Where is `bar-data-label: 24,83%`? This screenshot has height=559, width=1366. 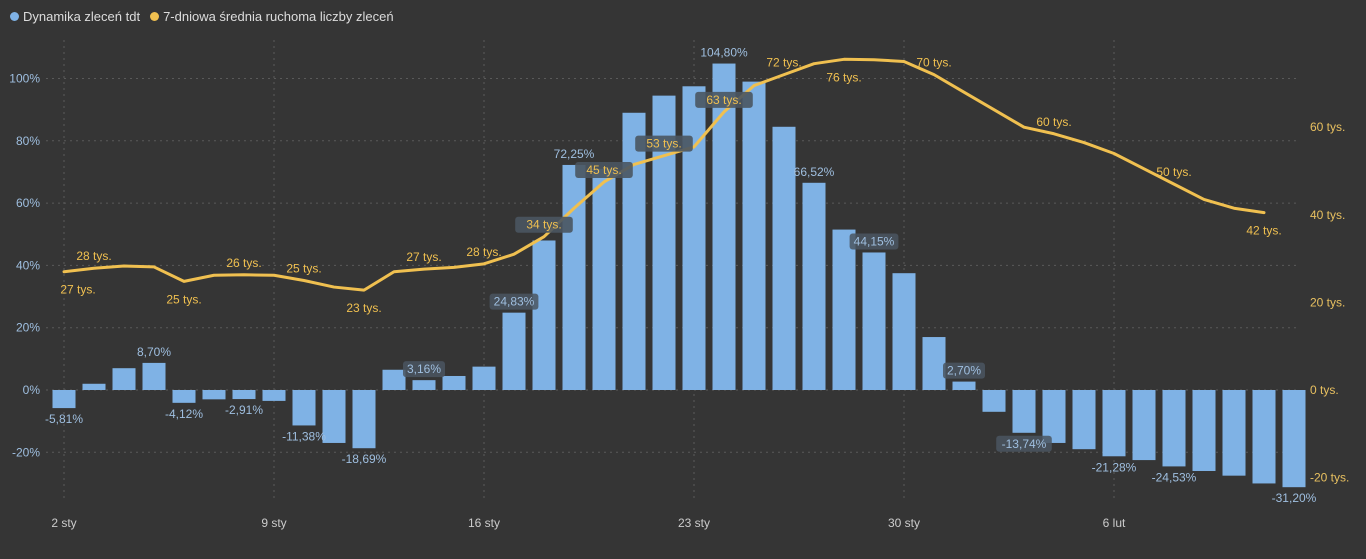 bar-data-label: 24,83% is located at coordinates (514, 302).